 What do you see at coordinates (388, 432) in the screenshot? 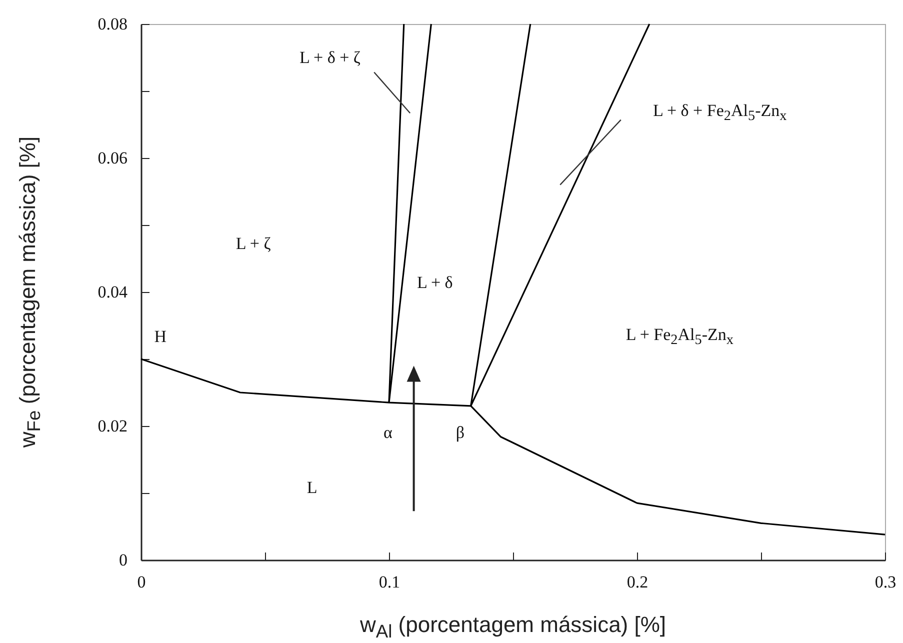
I see `annotation: α` at bounding box center [388, 432].